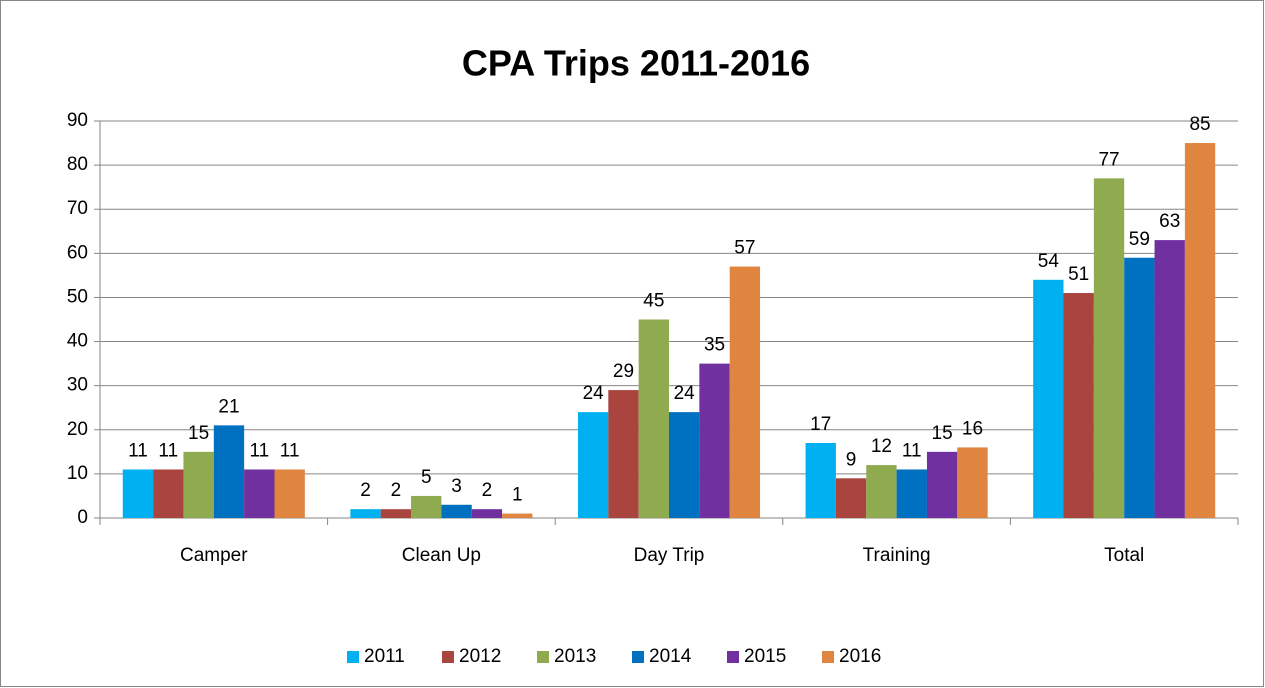  I want to click on x-tick-label: Camper, so click(214, 555).